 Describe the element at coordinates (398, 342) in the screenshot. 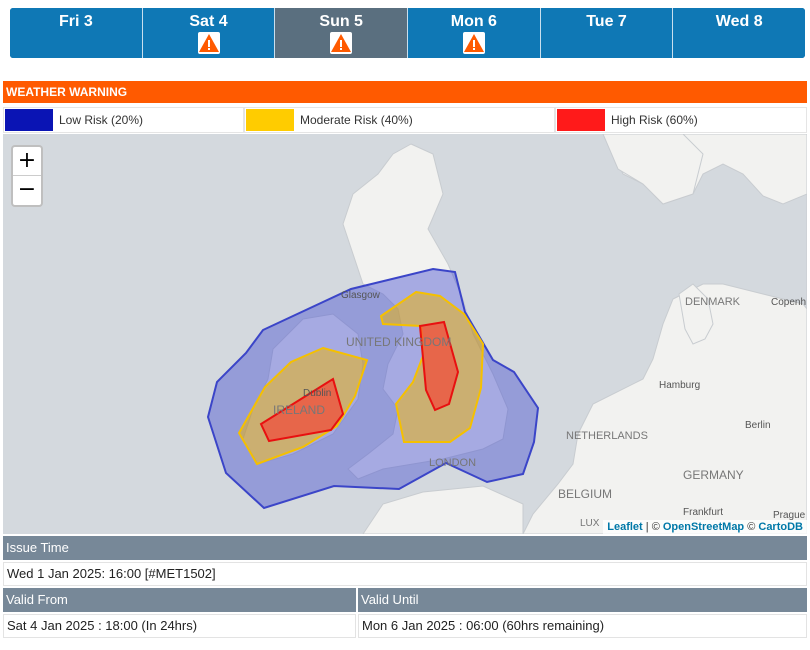

I see `map-label-uk: UNITED KINGDOM` at that location.